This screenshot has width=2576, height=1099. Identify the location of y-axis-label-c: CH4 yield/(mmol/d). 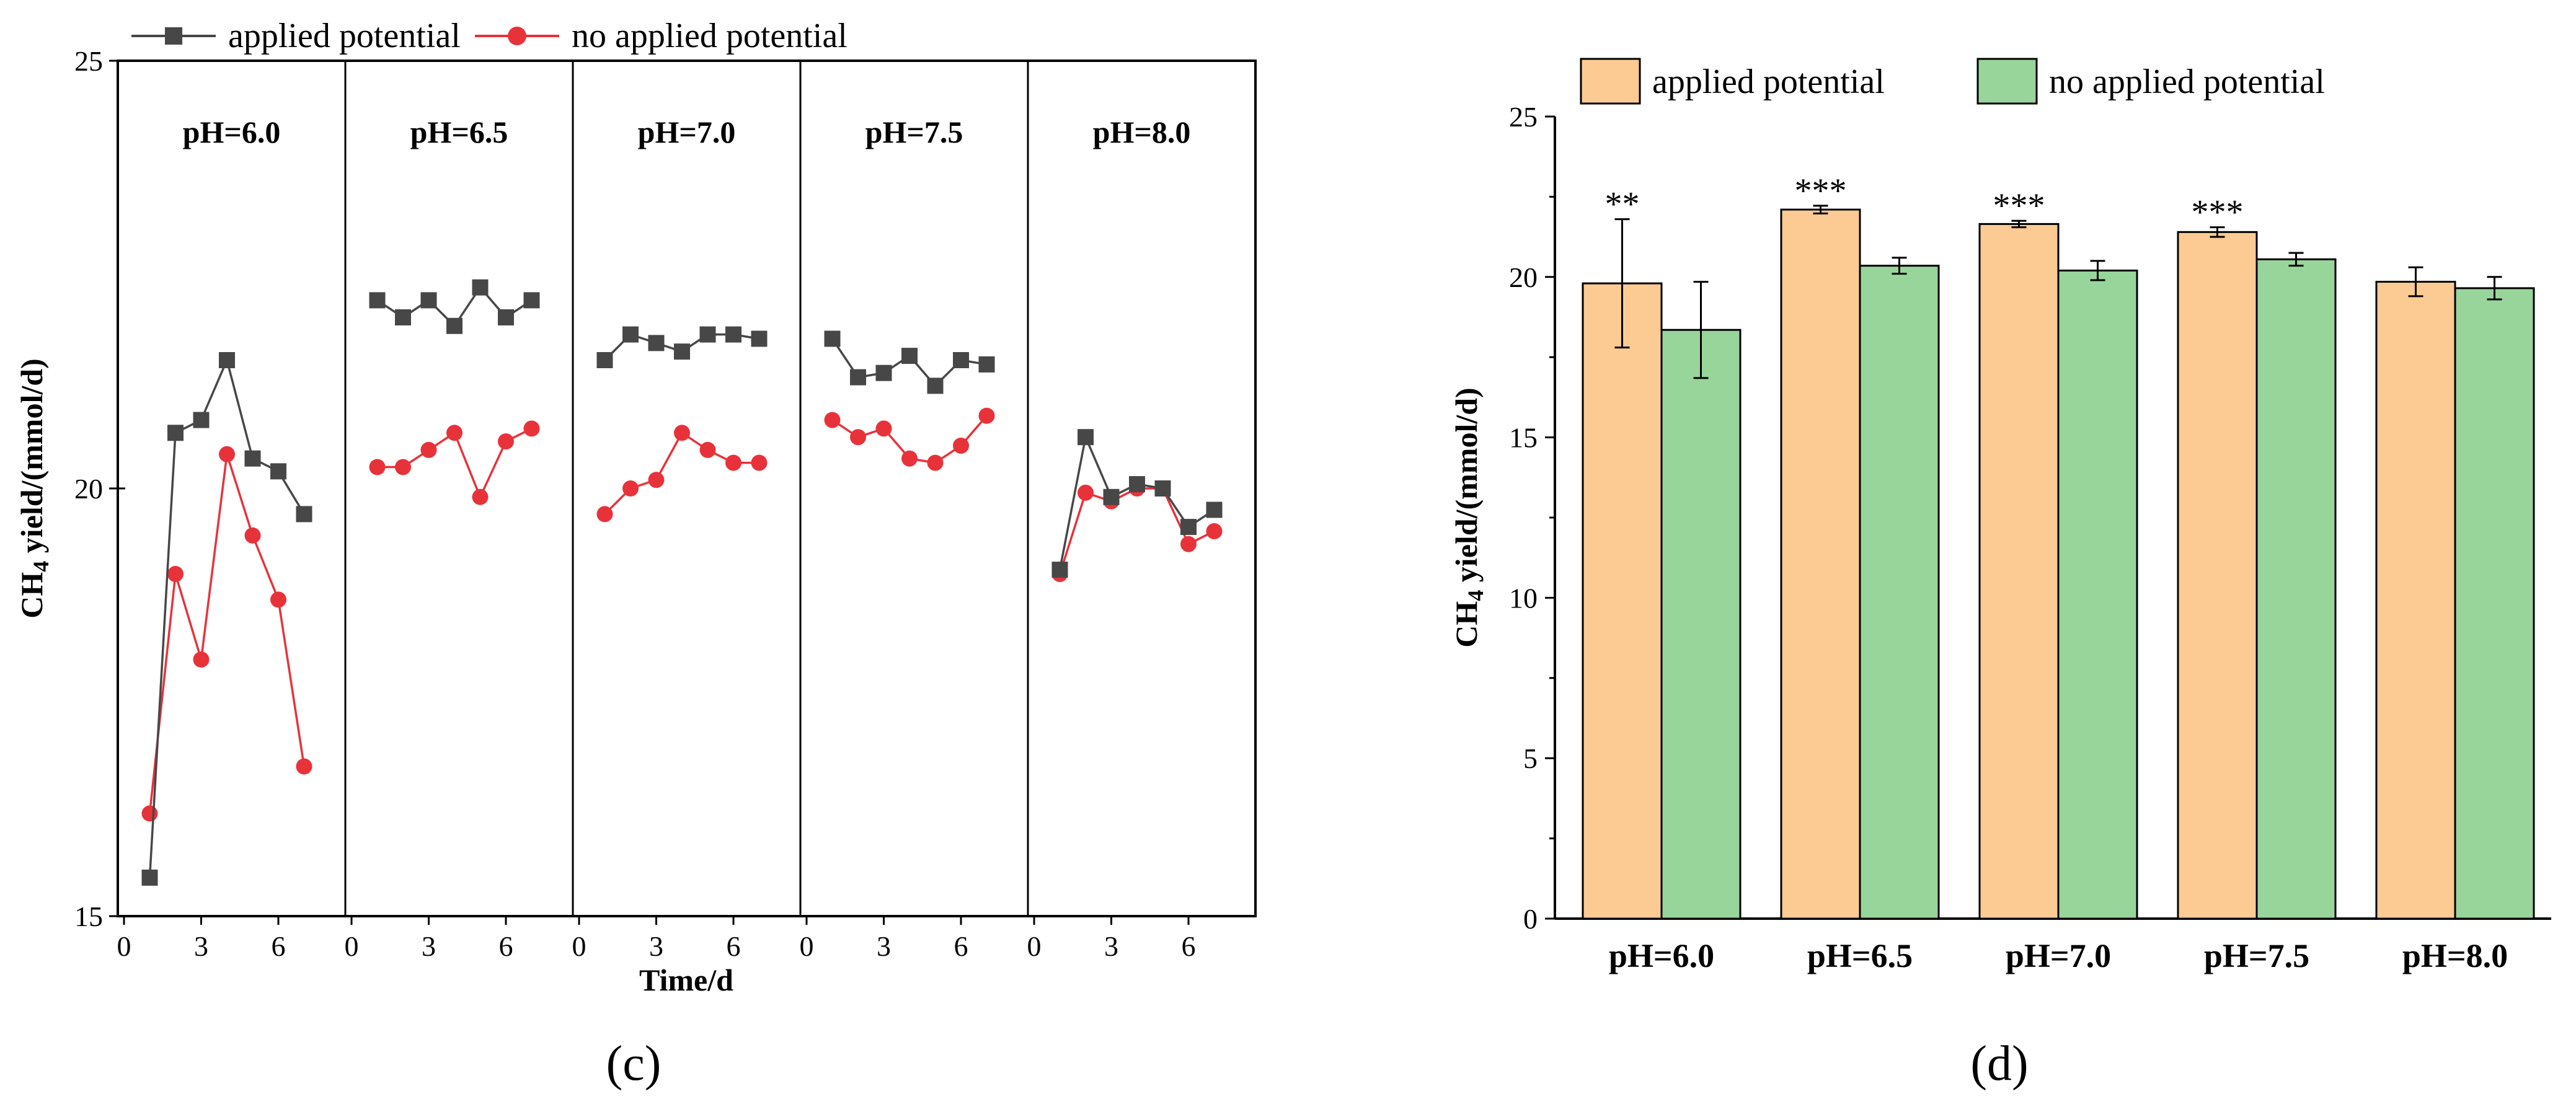
(33, 488).